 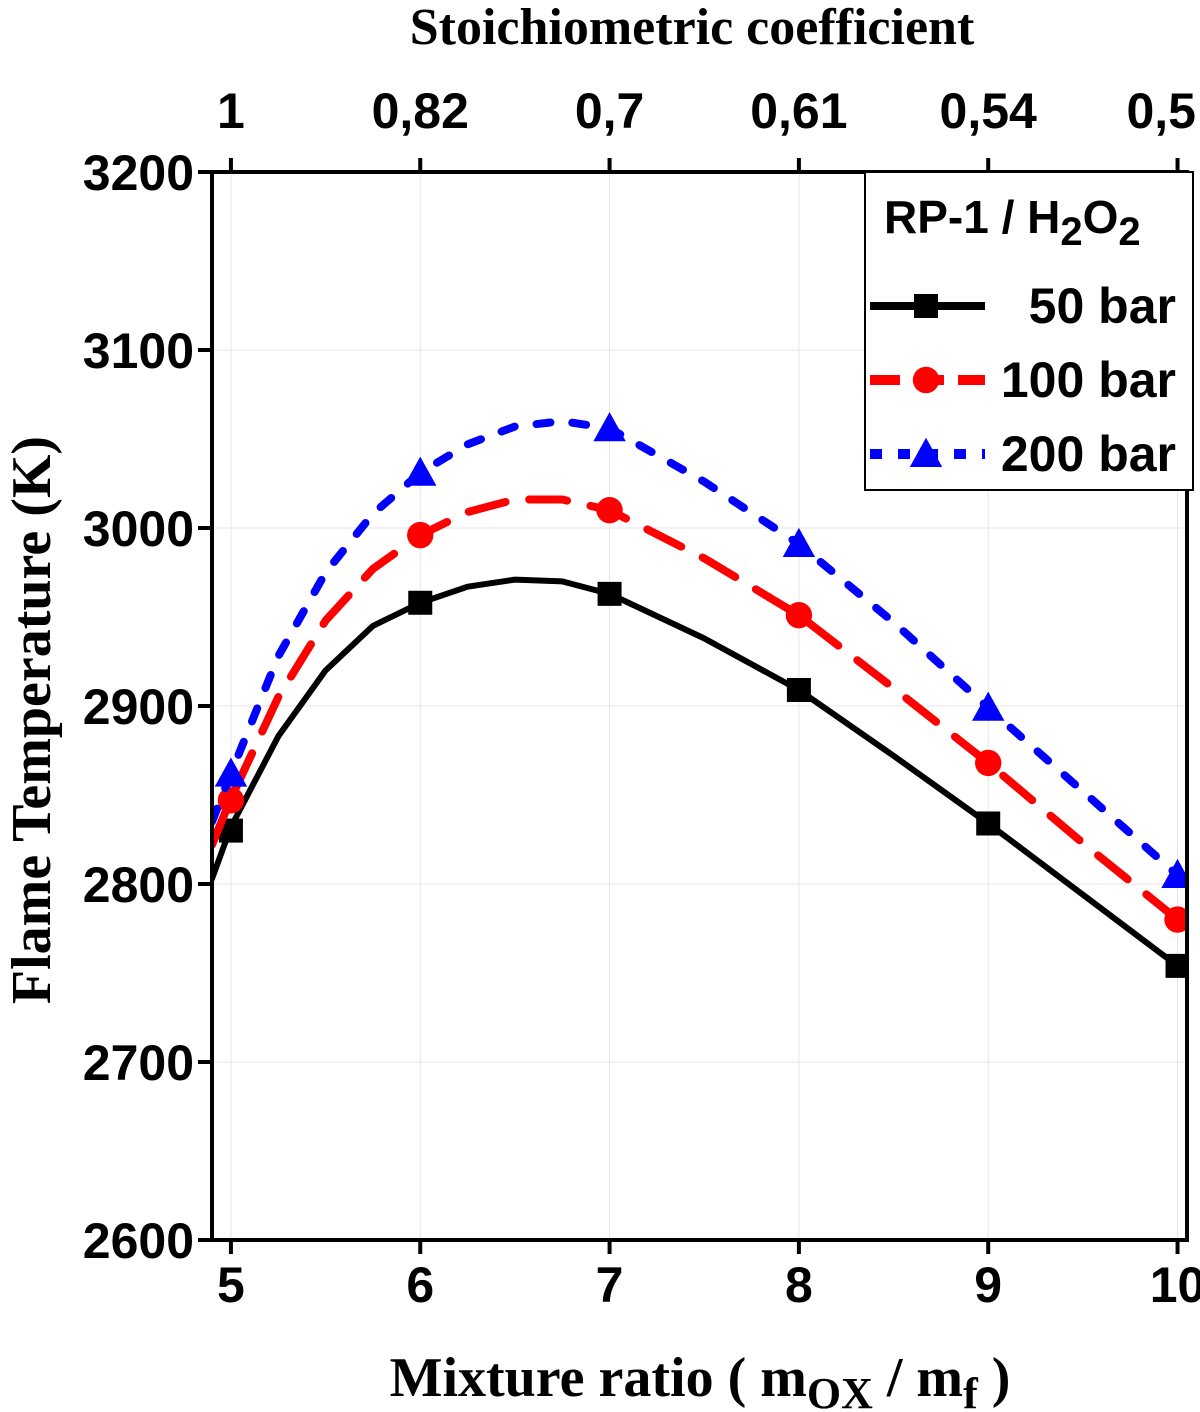 What do you see at coordinates (972, 217) in the screenshot?
I see `legend-title-main: RP-1 / H` at bounding box center [972, 217].